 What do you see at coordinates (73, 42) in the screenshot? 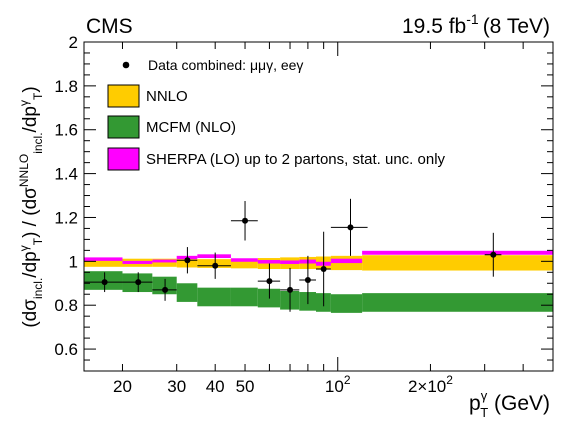
I see `y-tick-label: 2` at bounding box center [73, 42].